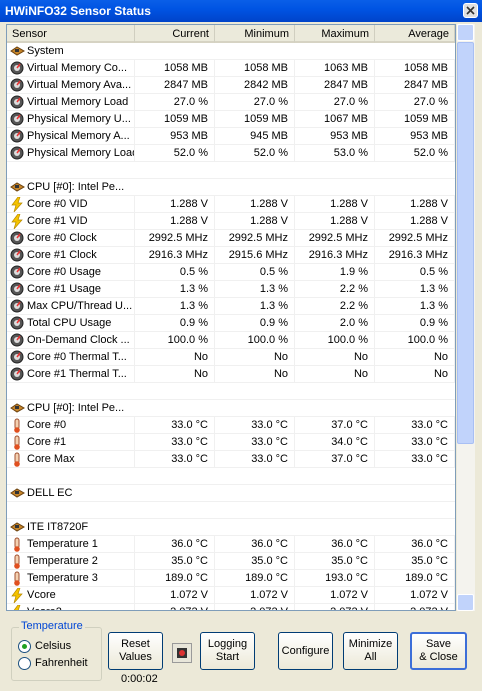 Image resolution: width=482 pixels, height=691 pixels. I want to click on section-row: ITE IT8720F, so click(231, 527).